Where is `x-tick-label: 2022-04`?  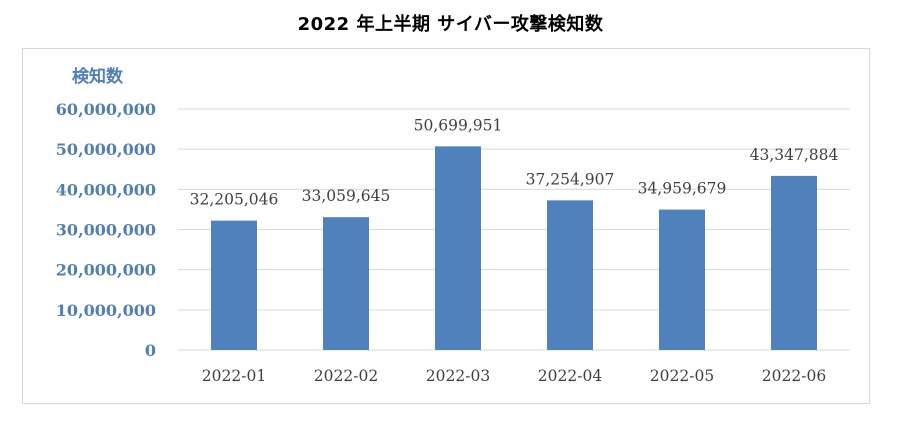 x-tick-label: 2022-04 is located at coordinates (570, 376).